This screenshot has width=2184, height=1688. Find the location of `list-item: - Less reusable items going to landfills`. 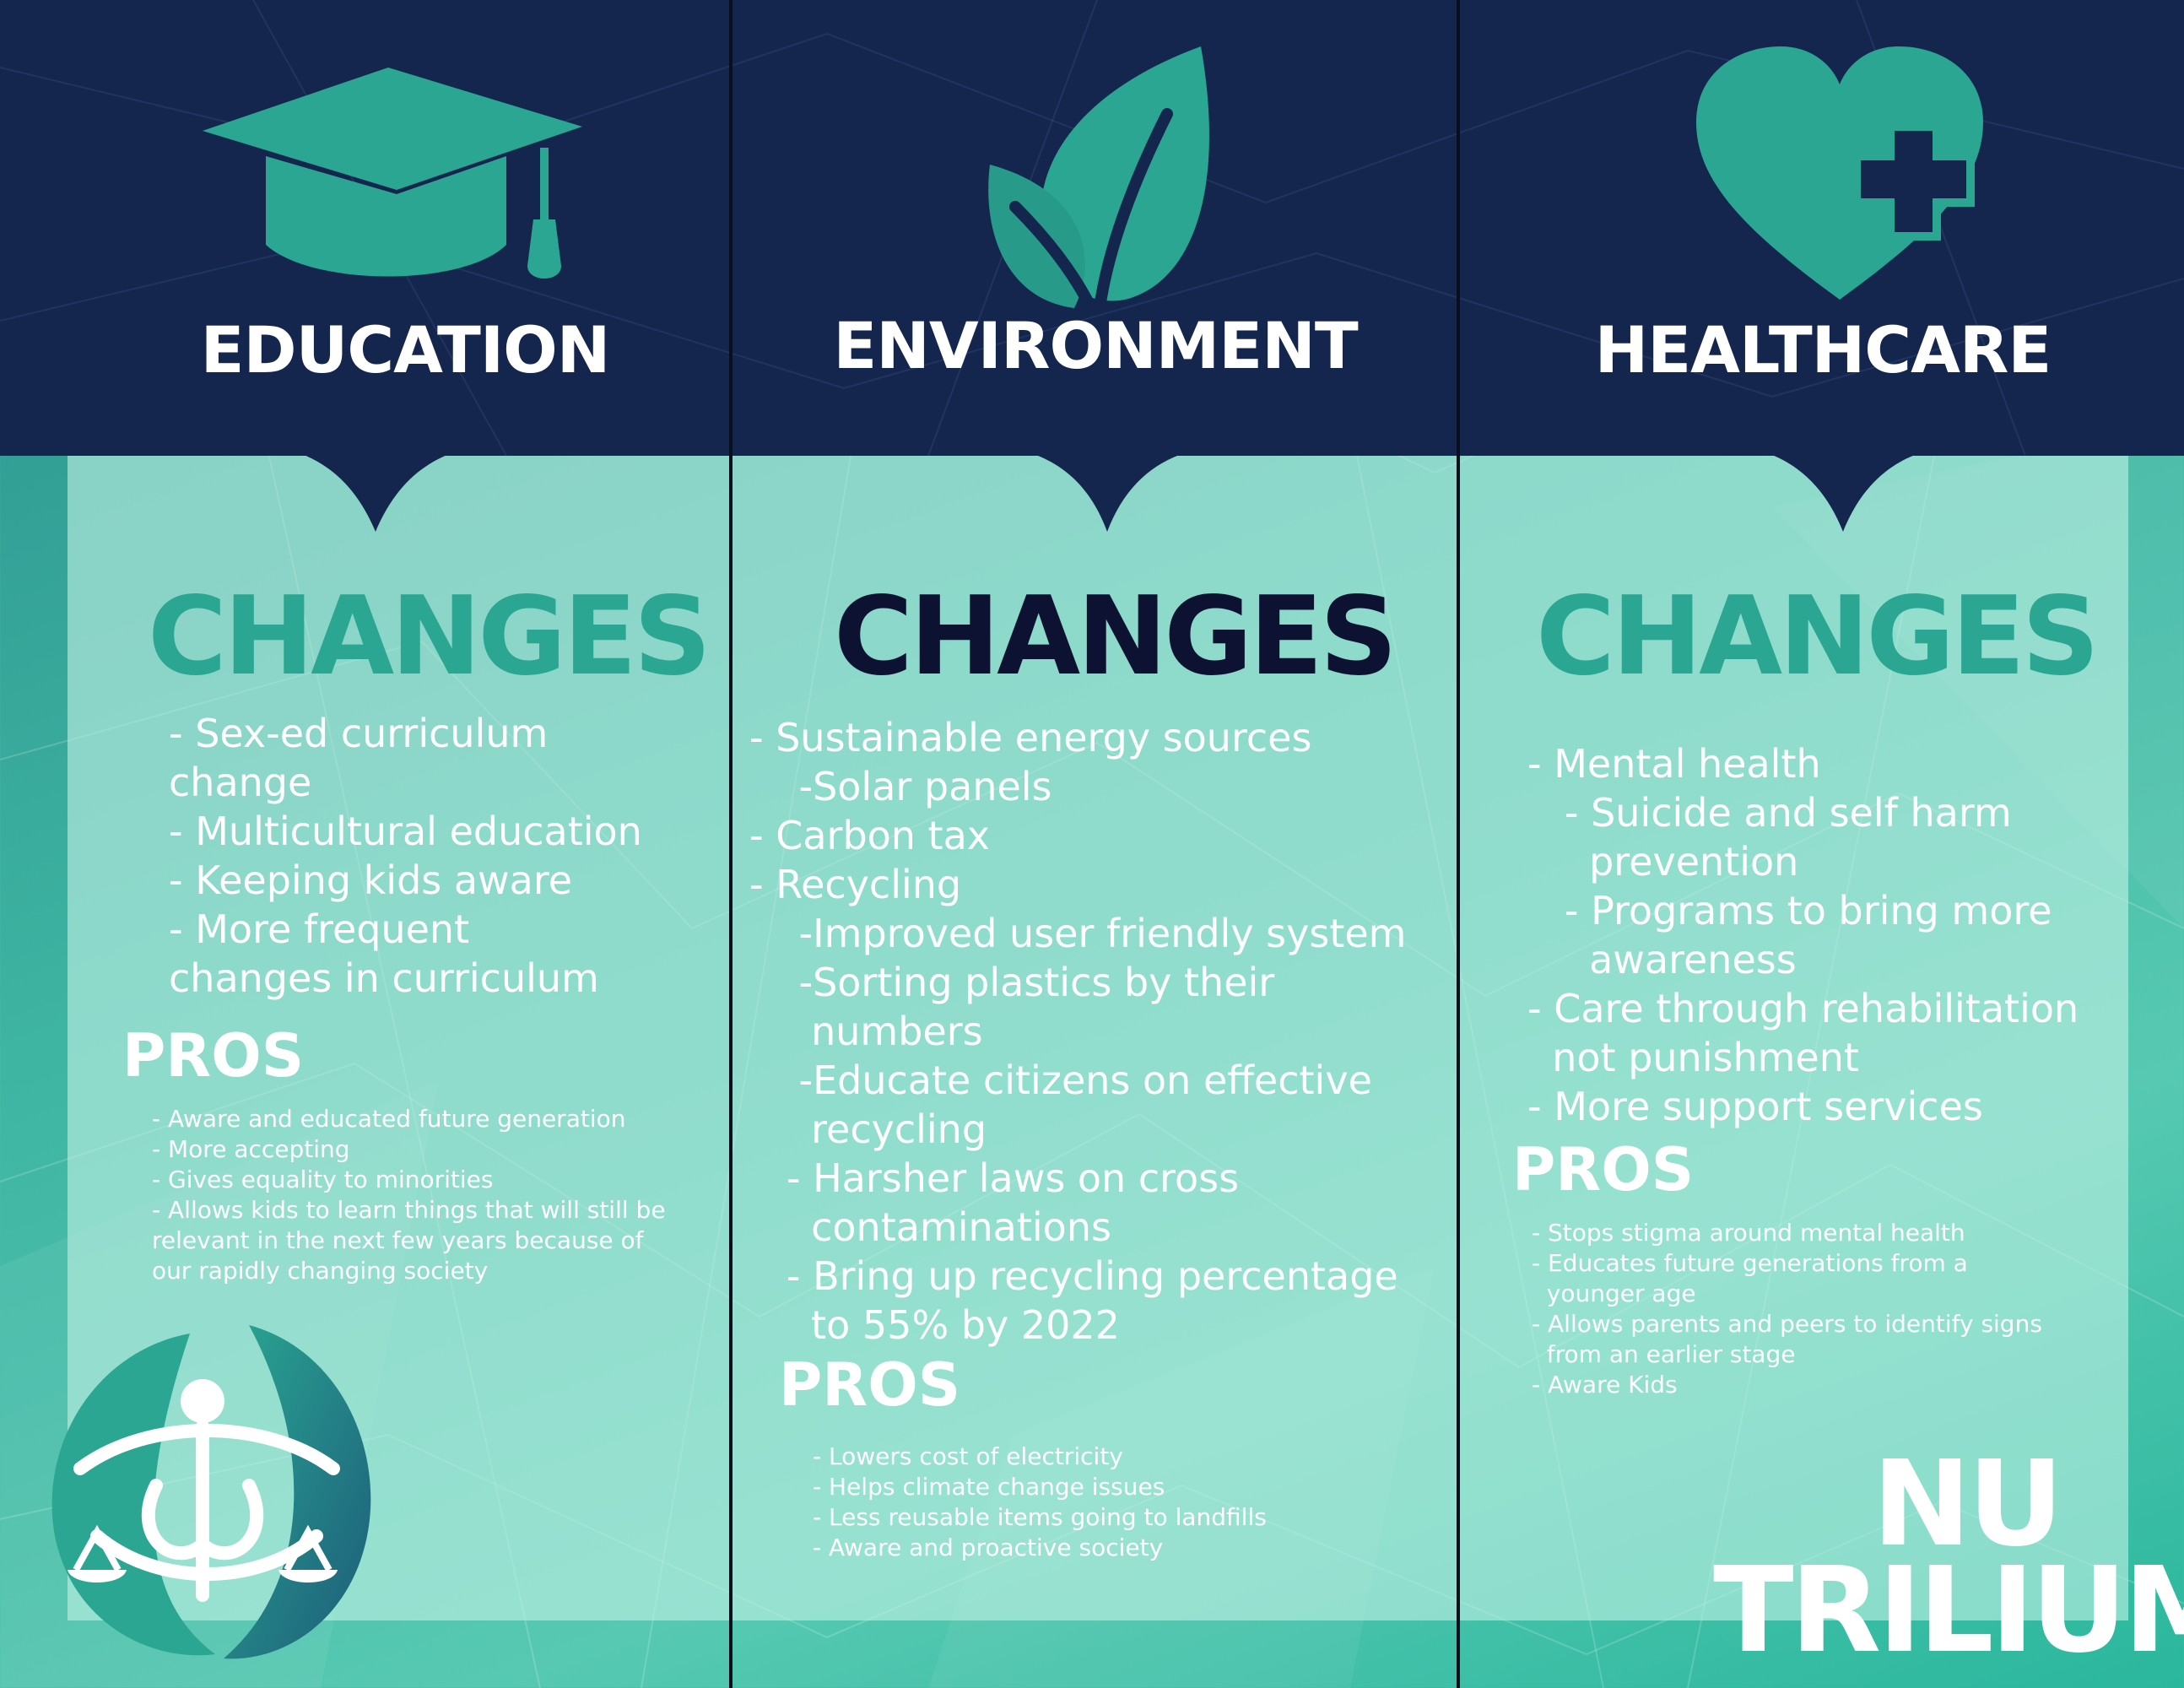

list-item: - Less reusable items going to landfills is located at coordinates (1040, 1517).